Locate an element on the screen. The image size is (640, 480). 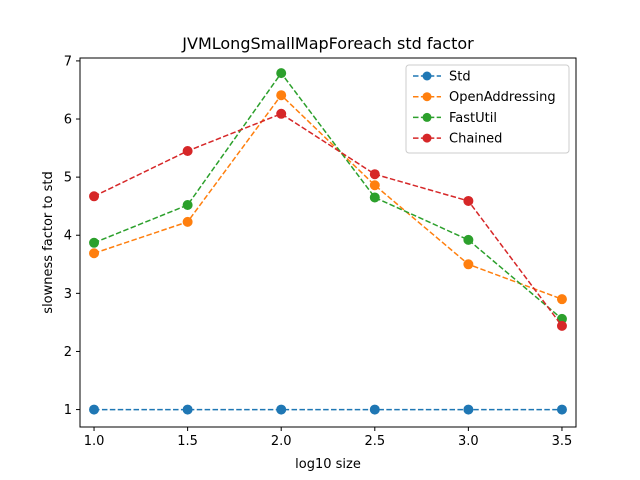
legend-box is located at coordinates (487, 109).